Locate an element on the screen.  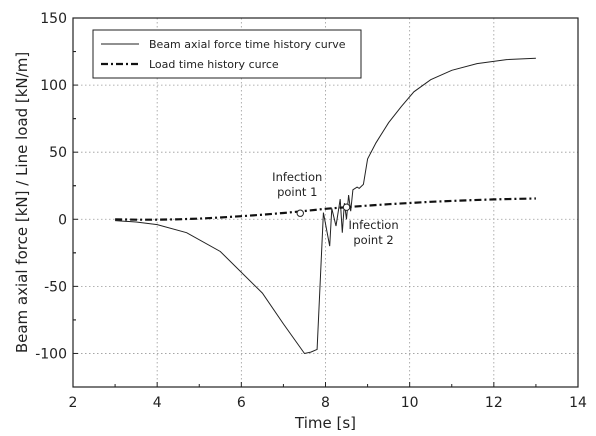
legend-label-beam-axial-force: Beam axial force time history curve is located at coordinates (247, 44).